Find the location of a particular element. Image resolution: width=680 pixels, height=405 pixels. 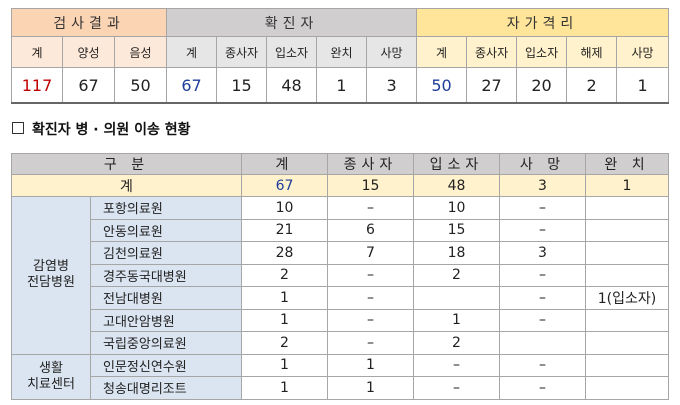

value-cell: 18 is located at coordinates (456, 253).